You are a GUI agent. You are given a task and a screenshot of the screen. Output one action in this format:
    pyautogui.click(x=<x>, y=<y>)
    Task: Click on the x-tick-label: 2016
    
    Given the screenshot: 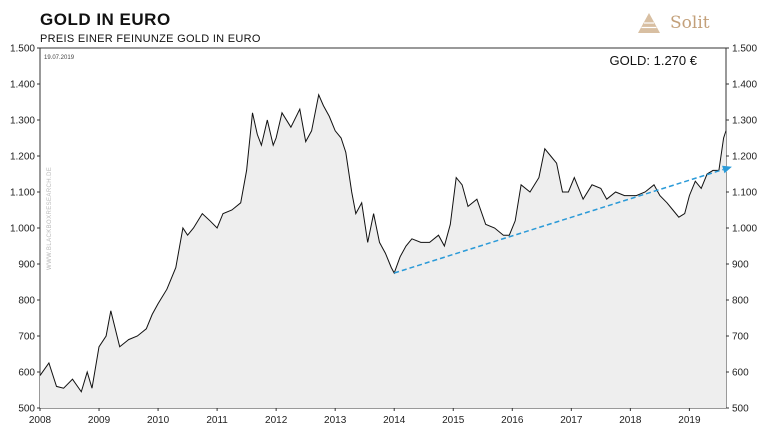 What is the action you would take?
    pyautogui.click(x=512, y=420)
    